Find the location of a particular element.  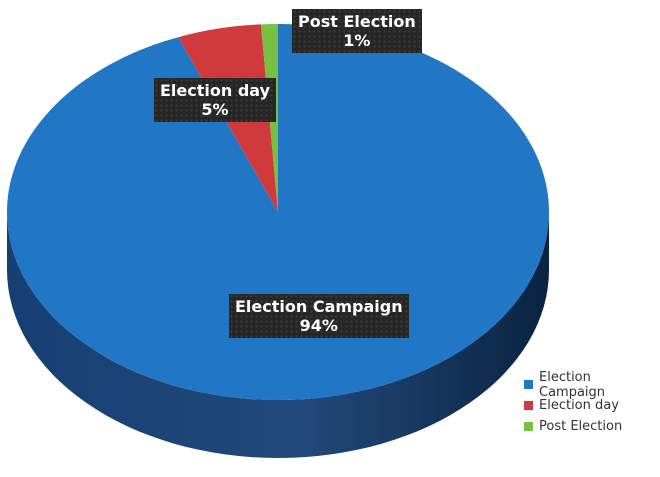

data-label-election-day: Election day 5% is located at coordinates (215, 100).